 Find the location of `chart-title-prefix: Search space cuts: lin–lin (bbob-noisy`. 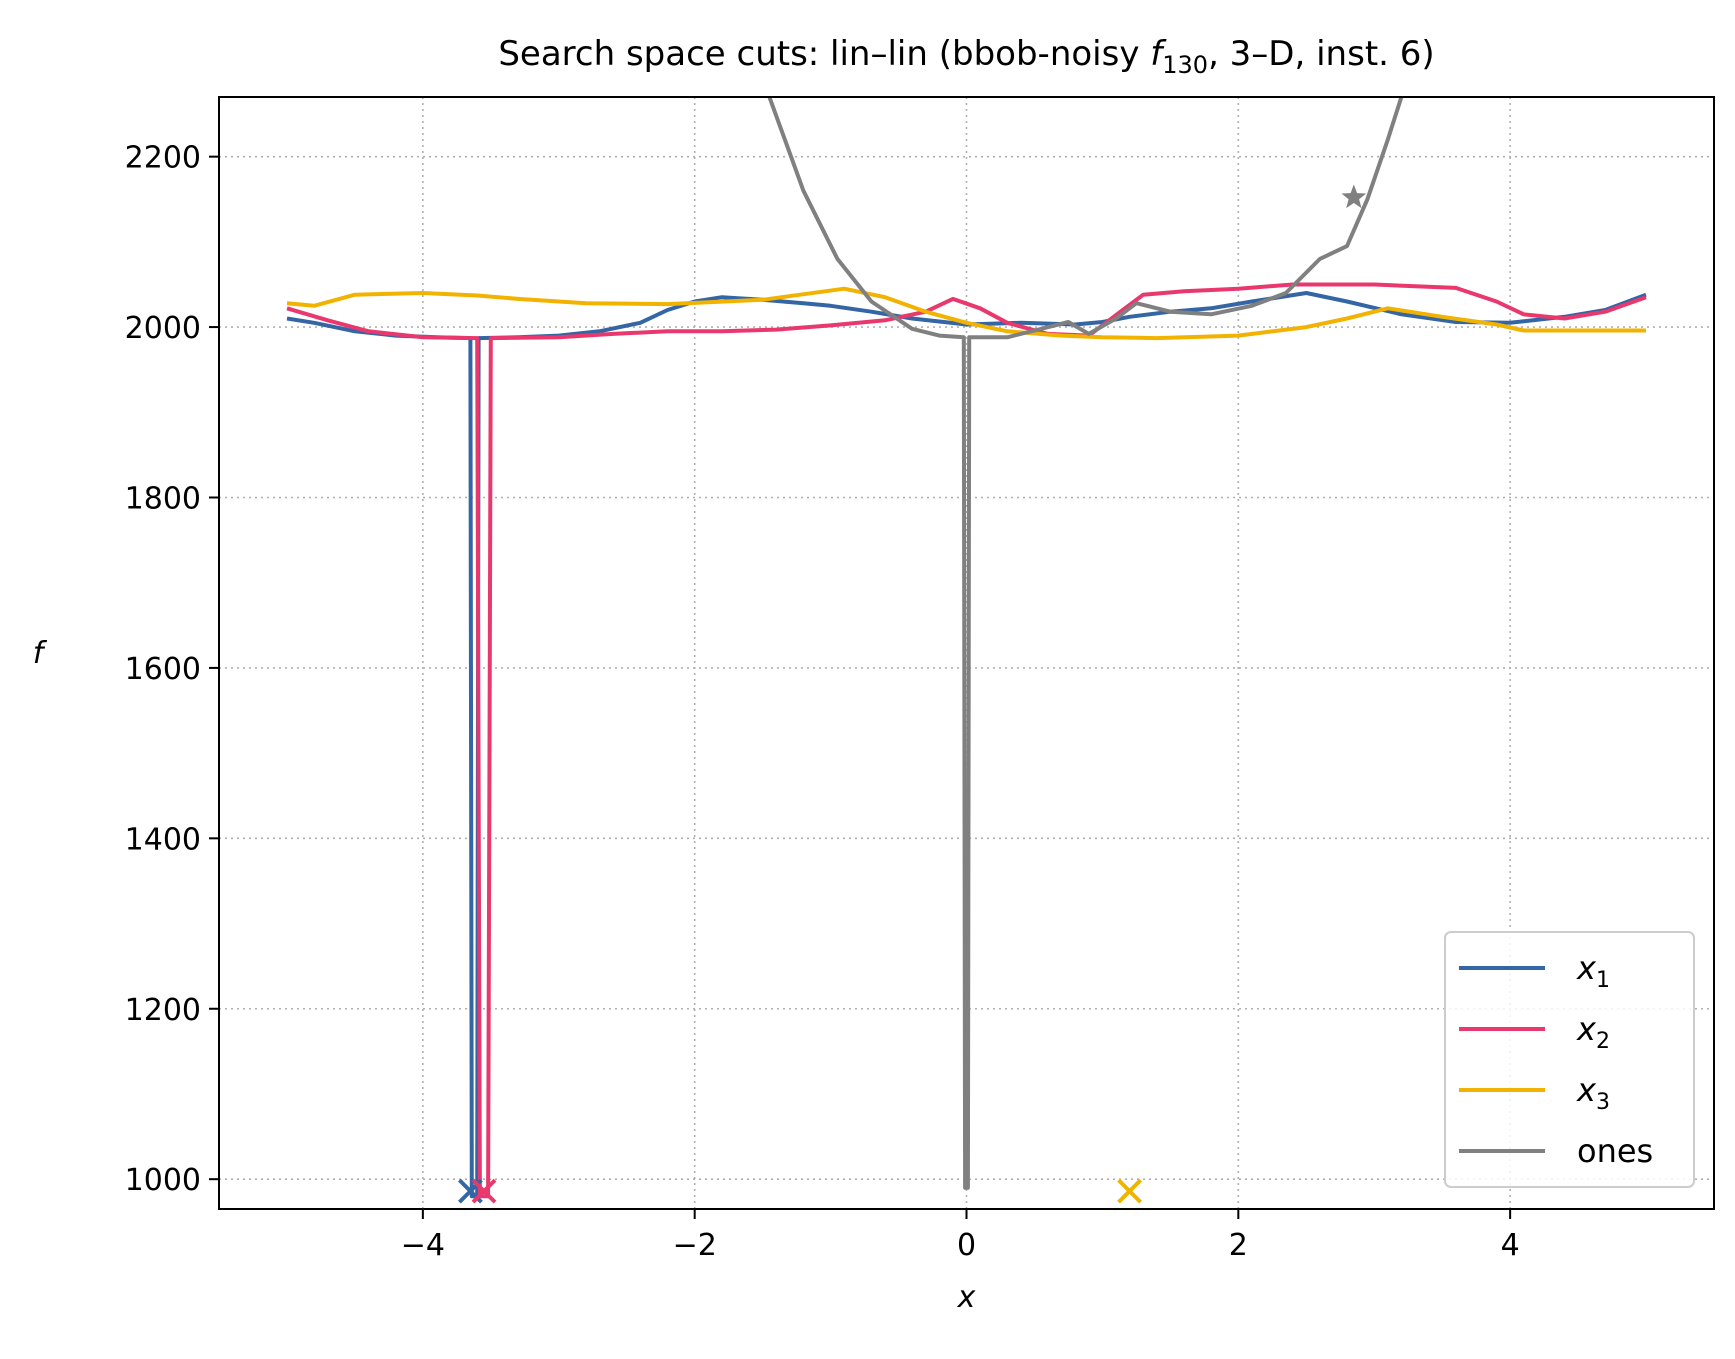

chart-title-prefix: Search space cuts: lin–lin (bbob-noisy is located at coordinates (824, 54).